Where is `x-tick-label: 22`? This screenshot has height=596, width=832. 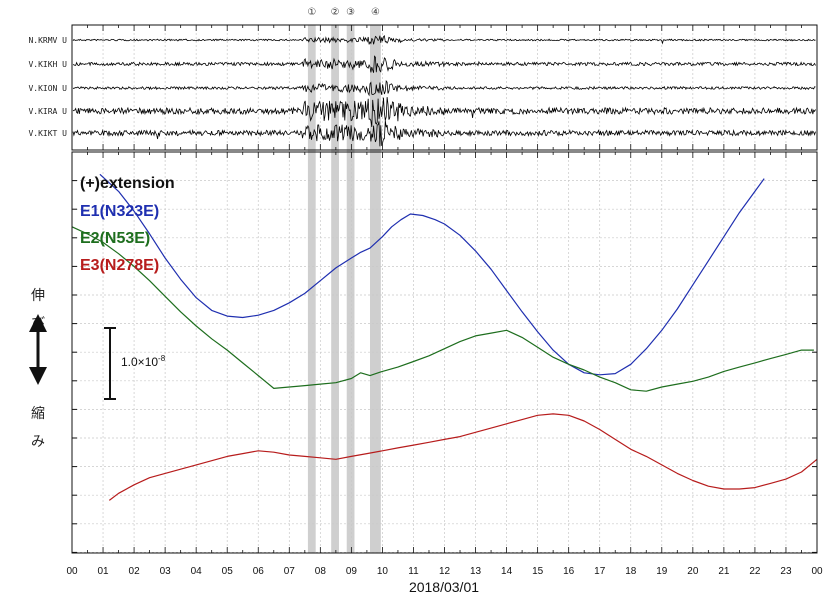 x-tick-label: 22 is located at coordinates (755, 571).